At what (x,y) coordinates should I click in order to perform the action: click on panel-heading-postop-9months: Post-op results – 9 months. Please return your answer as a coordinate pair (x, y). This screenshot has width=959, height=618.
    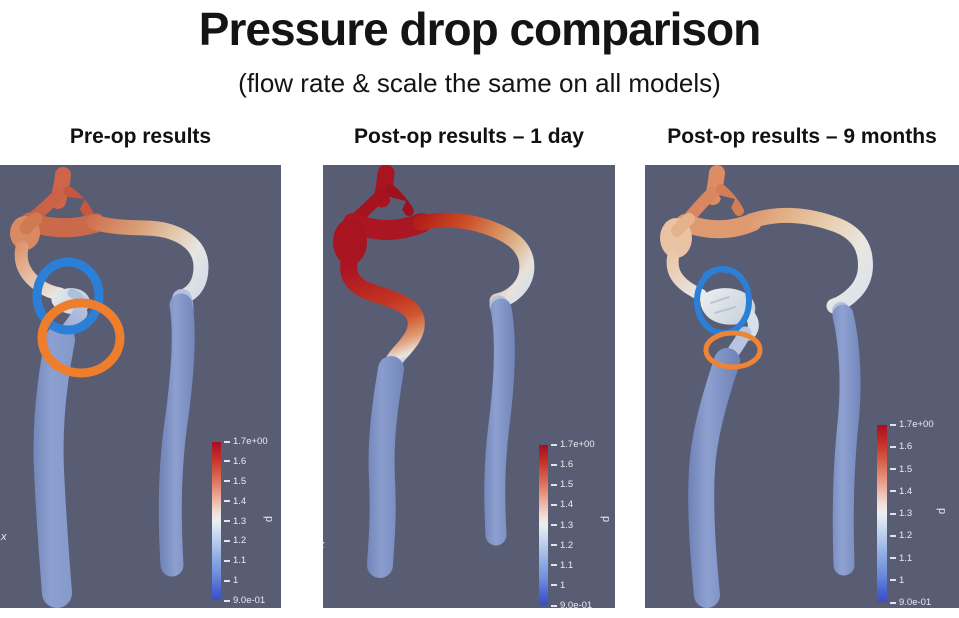
    Looking at the image, I should click on (802, 136).